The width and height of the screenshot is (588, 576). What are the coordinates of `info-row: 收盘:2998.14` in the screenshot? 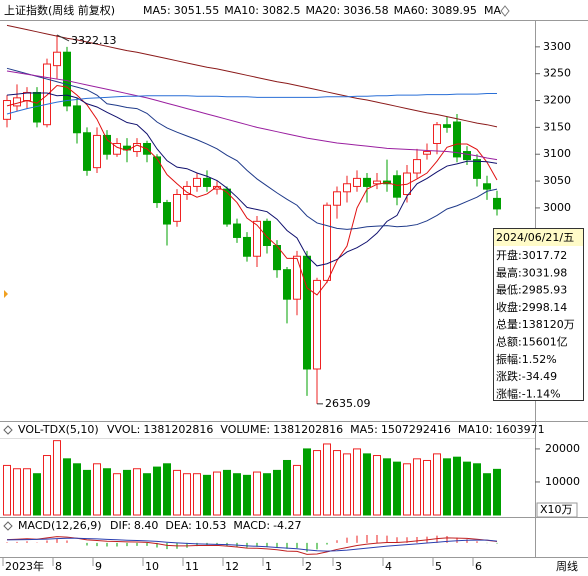 It's located at (531, 307).